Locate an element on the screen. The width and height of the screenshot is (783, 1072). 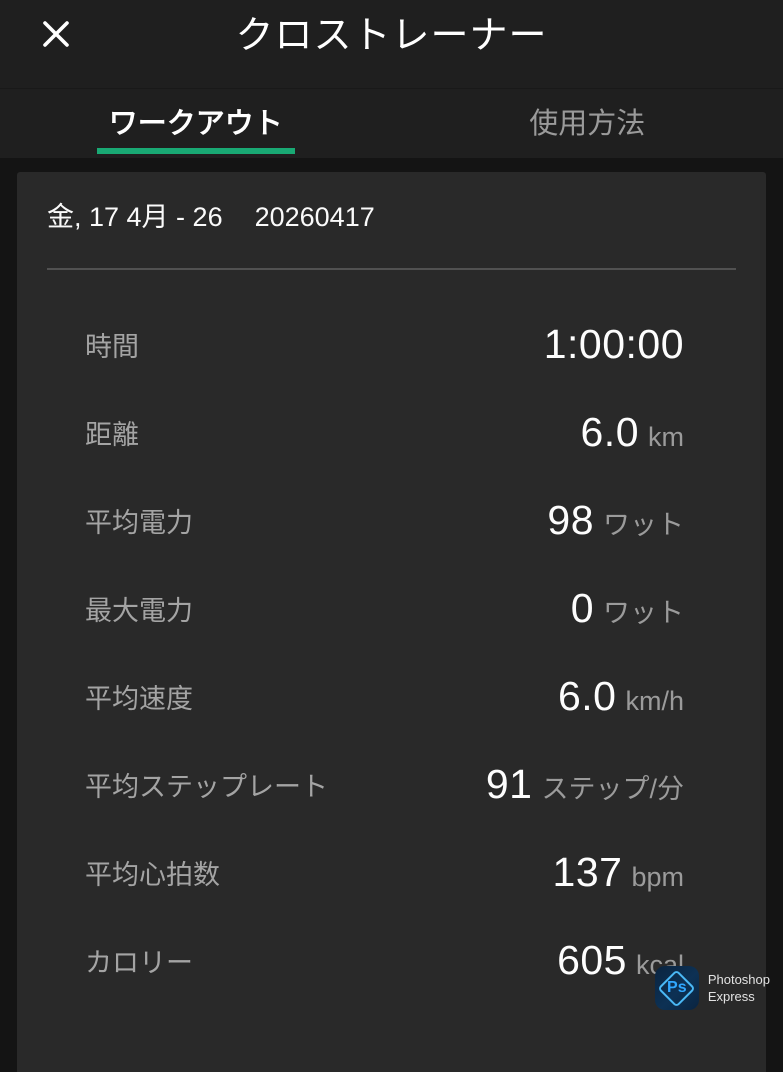
stat-row-distance: 距離 6.0 km is located at coordinates (384, 432).